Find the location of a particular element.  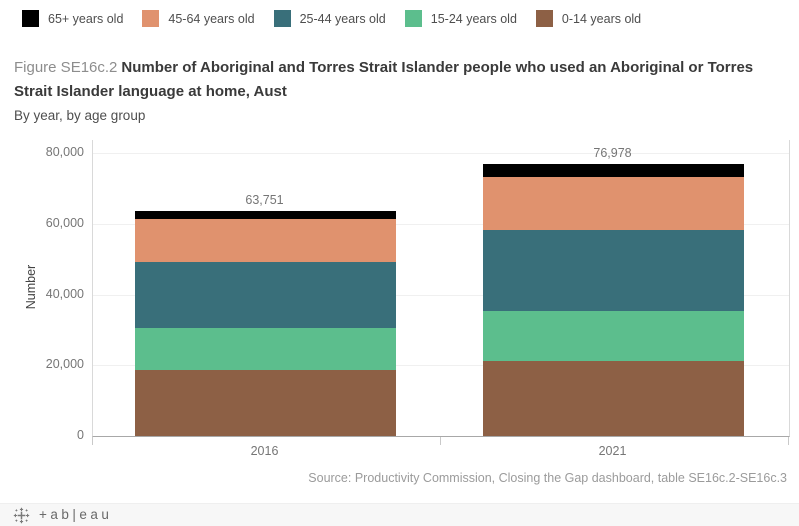

legend-item: 0-14 years old is located at coordinates (588, 18).